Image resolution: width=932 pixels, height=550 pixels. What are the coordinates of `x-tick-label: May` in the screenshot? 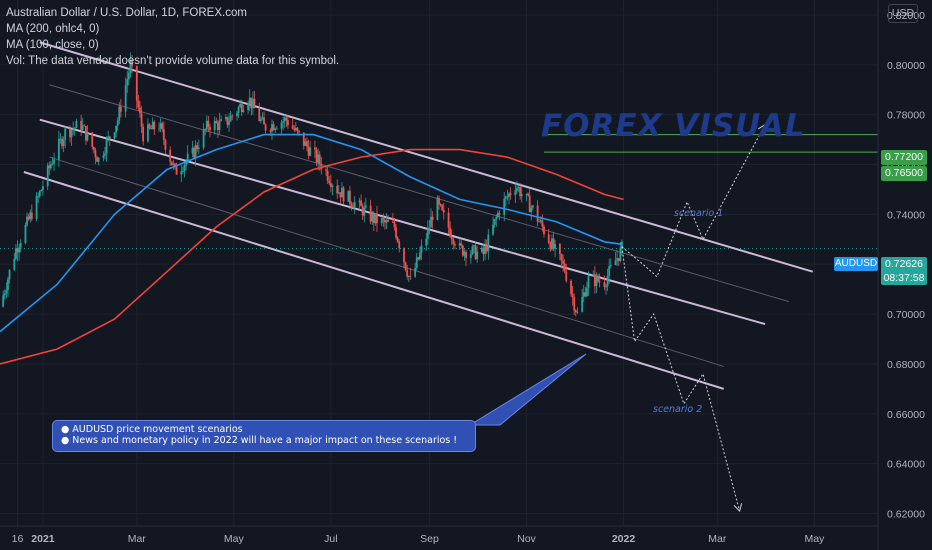 It's located at (814, 539).